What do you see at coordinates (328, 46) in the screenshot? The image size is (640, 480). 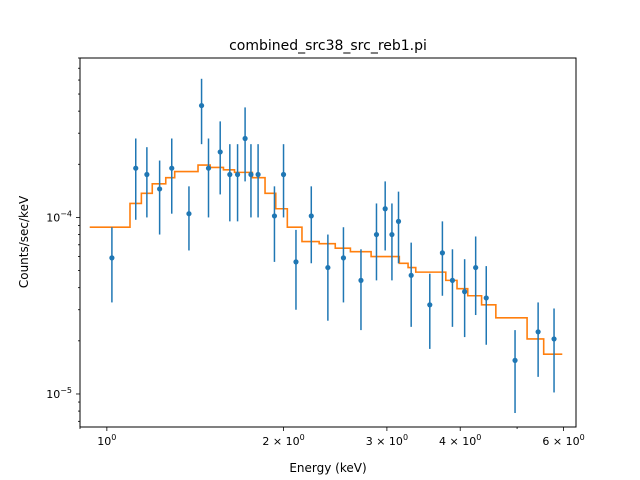 I see `chart-title: combined_src38_src_reb1.pi` at bounding box center [328, 46].